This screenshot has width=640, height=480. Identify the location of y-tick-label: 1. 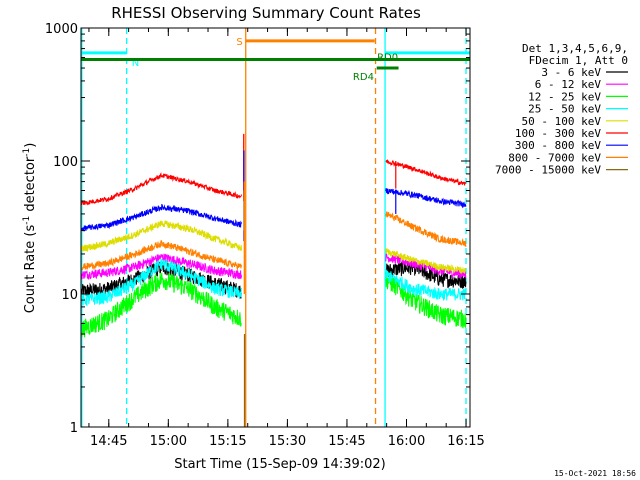
(74, 428).